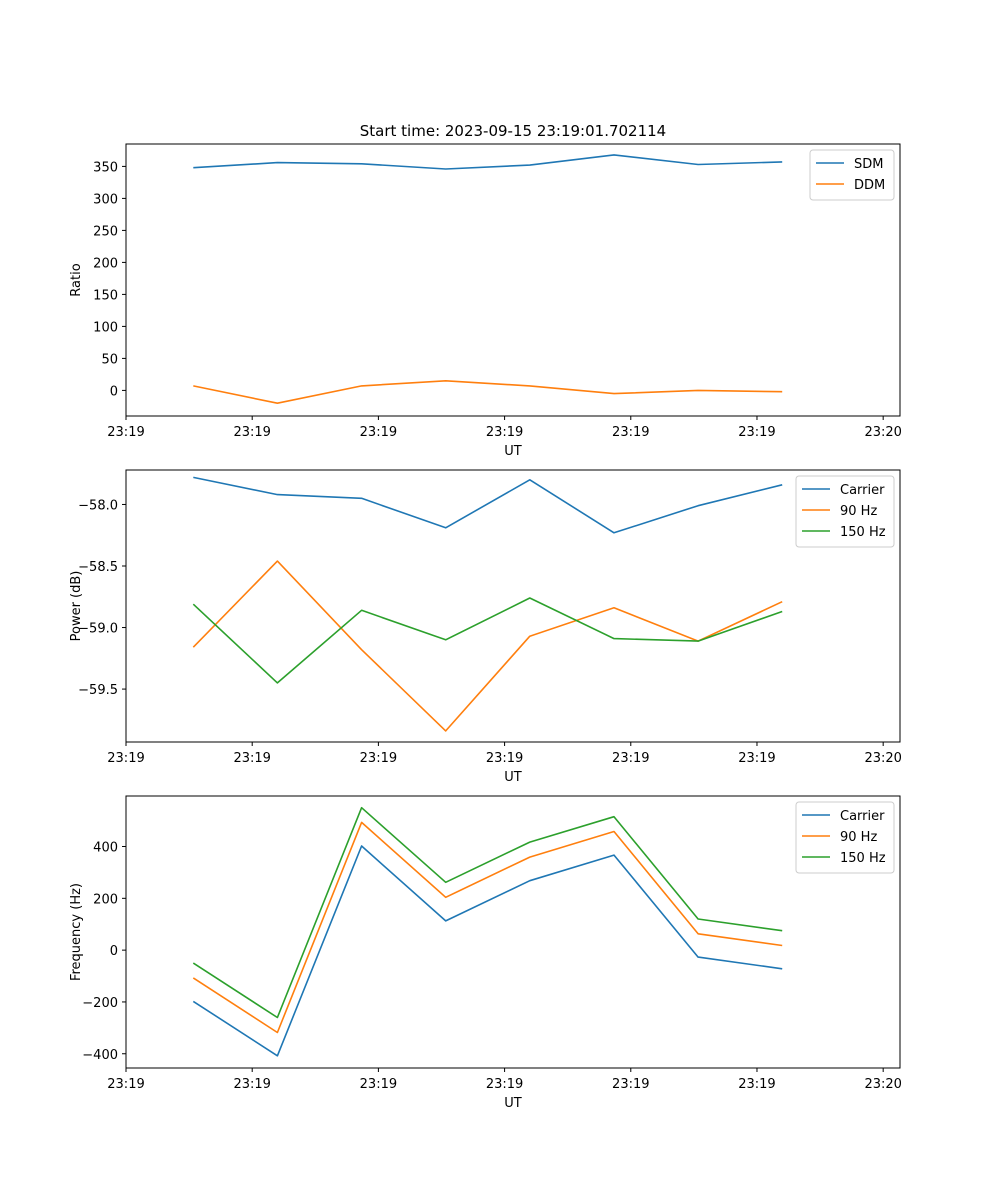  What do you see at coordinates (76, 606) in the screenshot?
I see `power-y-axis-label: Power (dB)` at bounding box center [76, 606].